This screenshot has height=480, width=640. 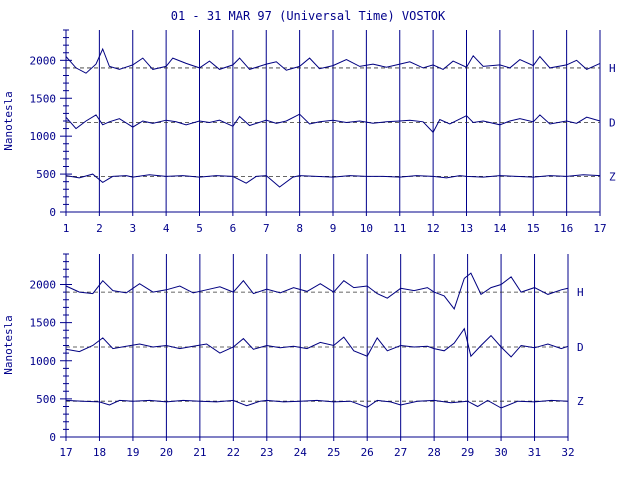 I want to click on x-tick-label: 5, so click(x=199, y=228).